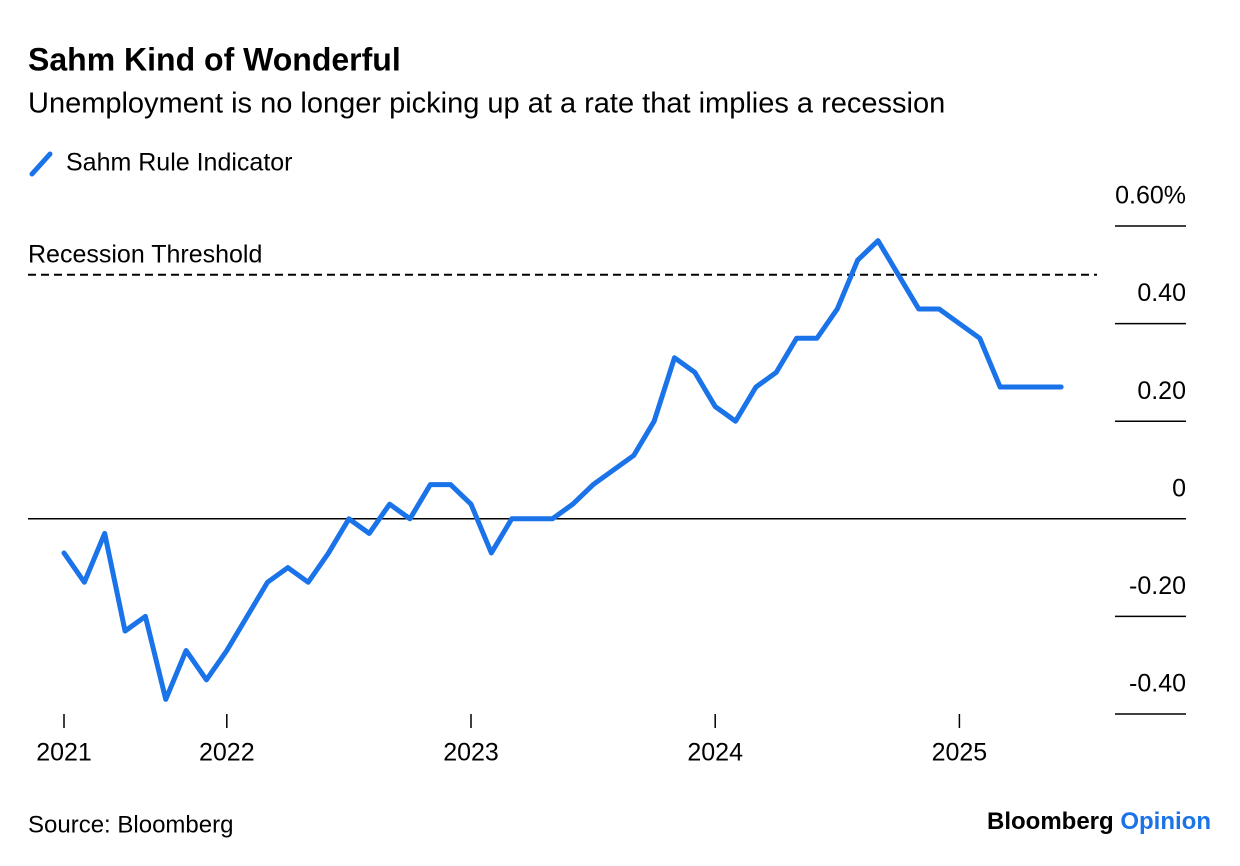 The height and width of the screenshot is (866, 1240). Describe the element at coordinates (960, 753) in the screenshot. I see `x-tick-label: 2025` at that location.